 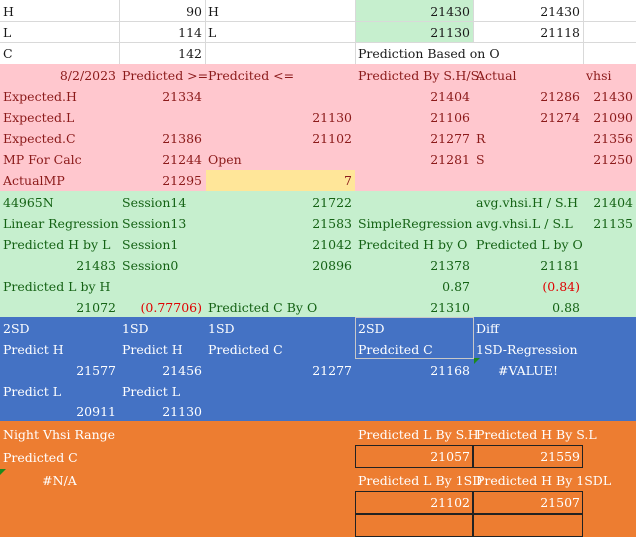 I want to click on g-r4-b: Session0, so click(x=150, y=265).